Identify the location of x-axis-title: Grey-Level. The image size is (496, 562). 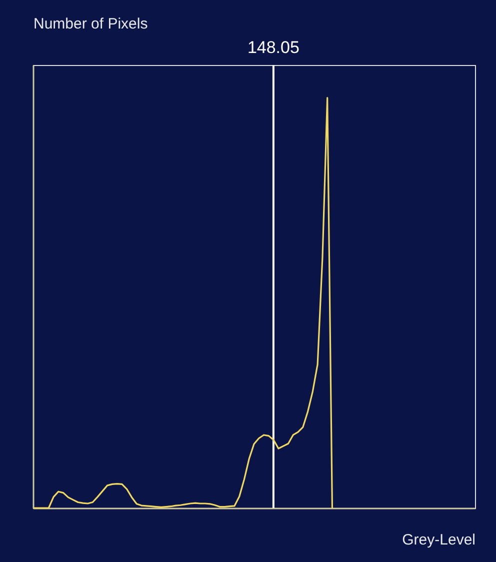
(439, 540).